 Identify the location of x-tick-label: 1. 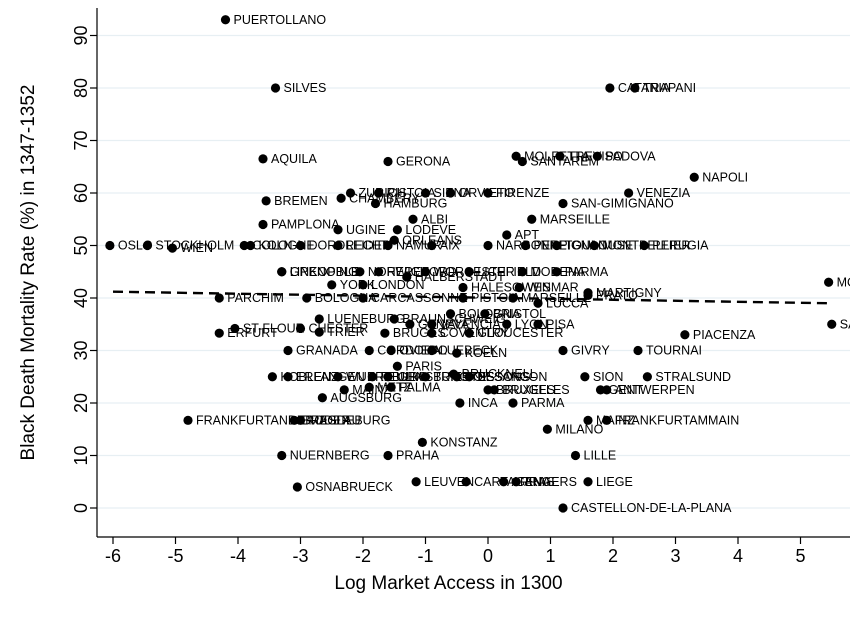
(550, 556).